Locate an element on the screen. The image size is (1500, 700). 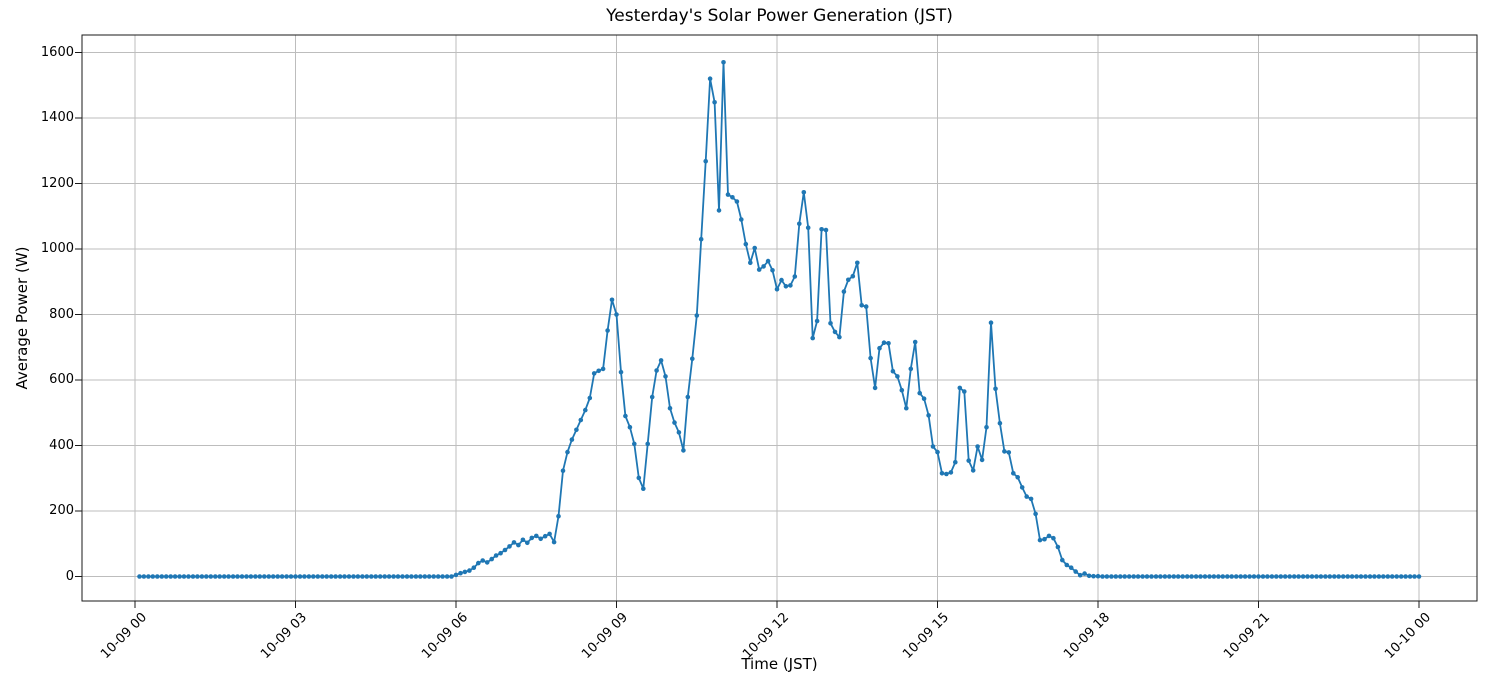
y-tick-label-800: 800 is located at coordinates (61, 314).